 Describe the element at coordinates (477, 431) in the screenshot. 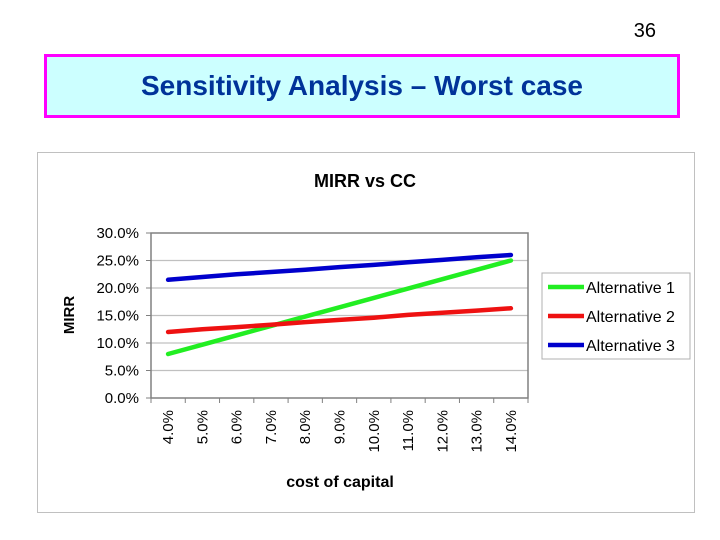

I see `x-tick-label: 13.0%` at that location.